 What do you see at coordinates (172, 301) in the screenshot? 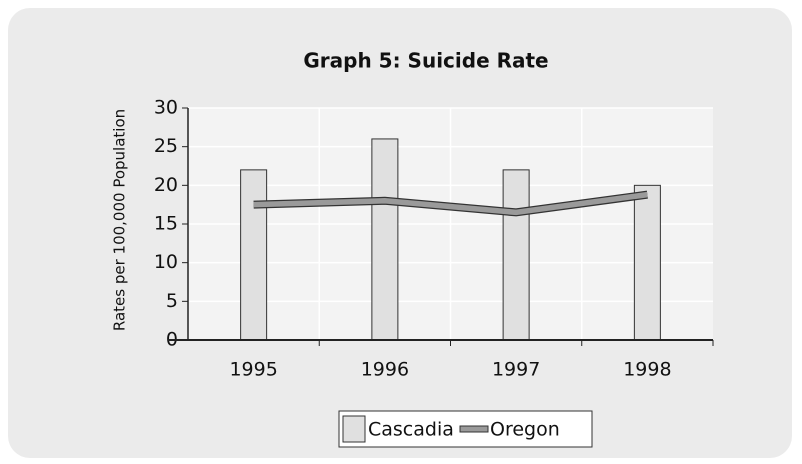
I see `y-tick-label: 5` at bounding box center [172, 301].